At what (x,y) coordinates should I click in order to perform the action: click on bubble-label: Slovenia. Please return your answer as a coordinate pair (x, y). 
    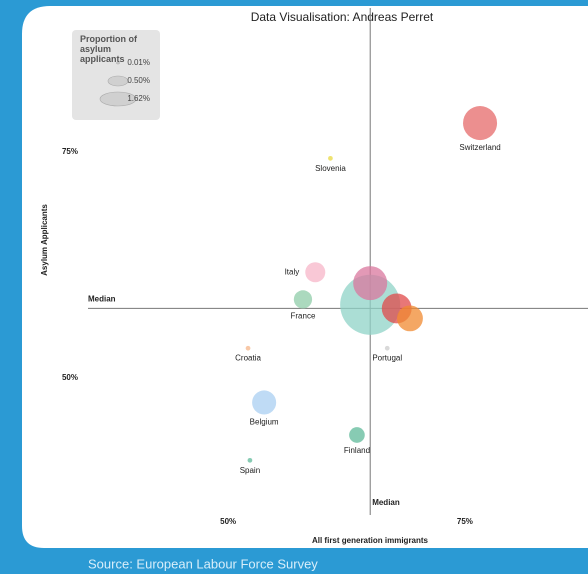
    Looking at the image, I should click on (330, 168).